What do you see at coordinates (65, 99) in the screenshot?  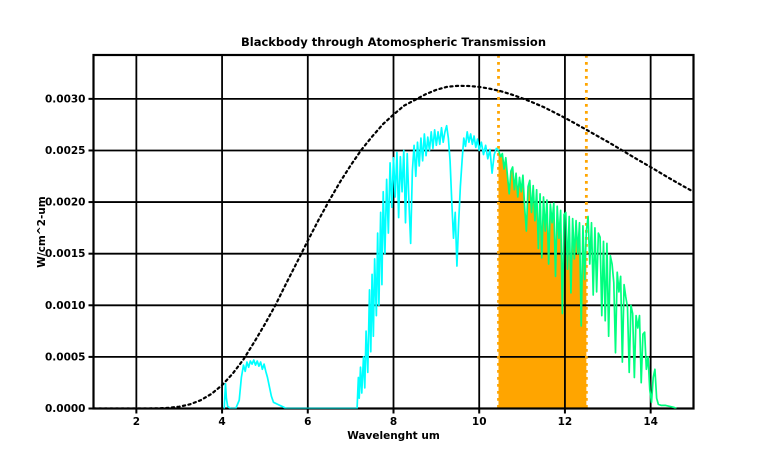 I see `y-tick-label: 0.0030` at bounding box center [65, 99].